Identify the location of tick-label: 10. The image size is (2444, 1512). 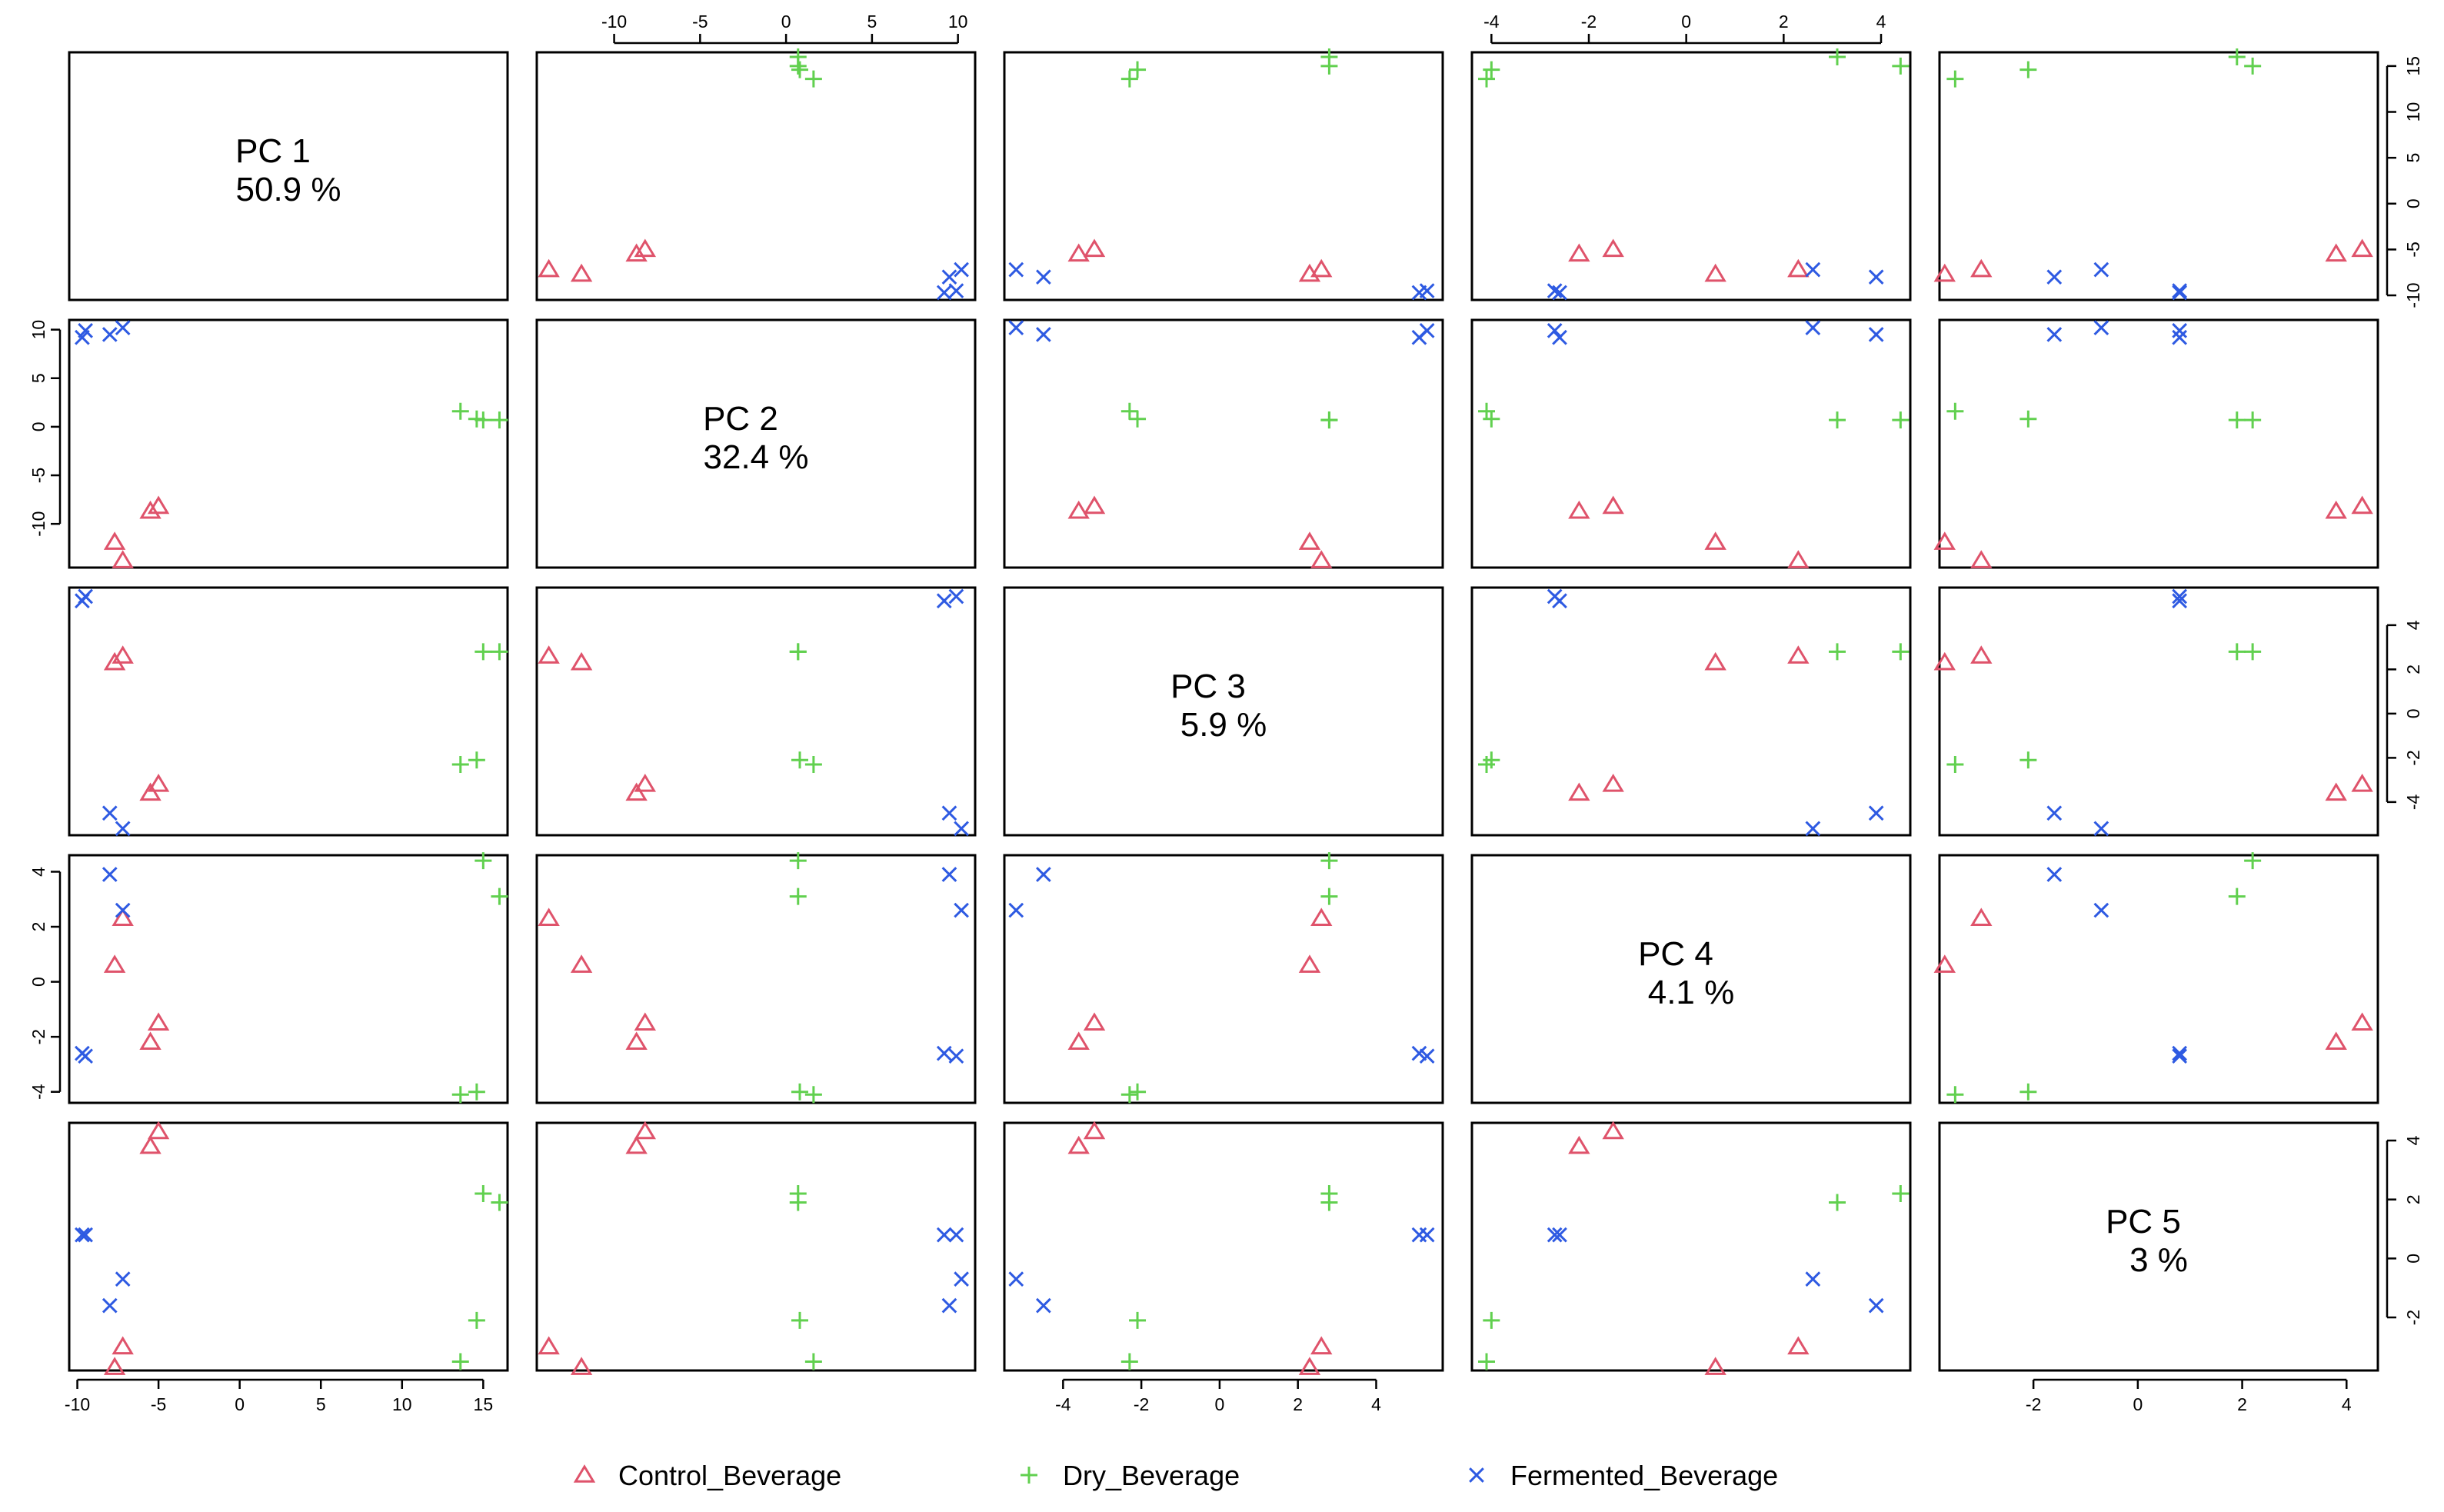
(402, 1404).